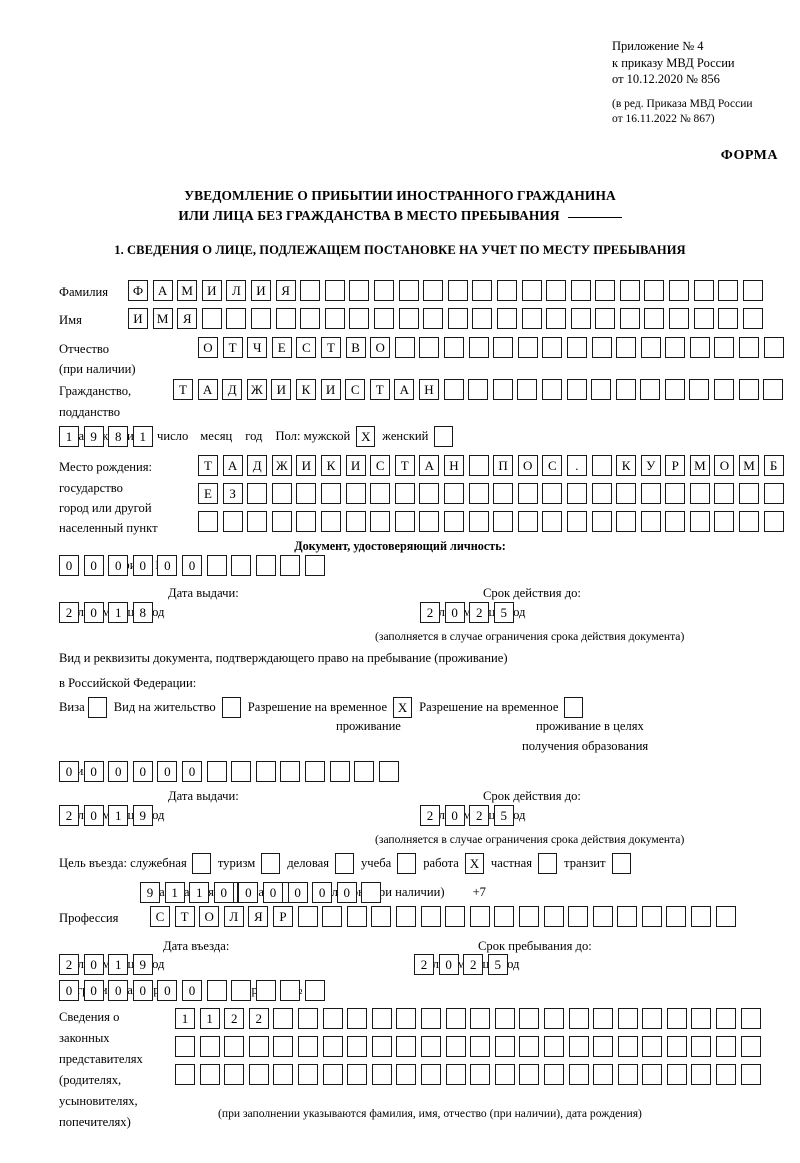 The image size is (800, 1163). I want to click on checkbox-purpose-private, so click(548, 863).